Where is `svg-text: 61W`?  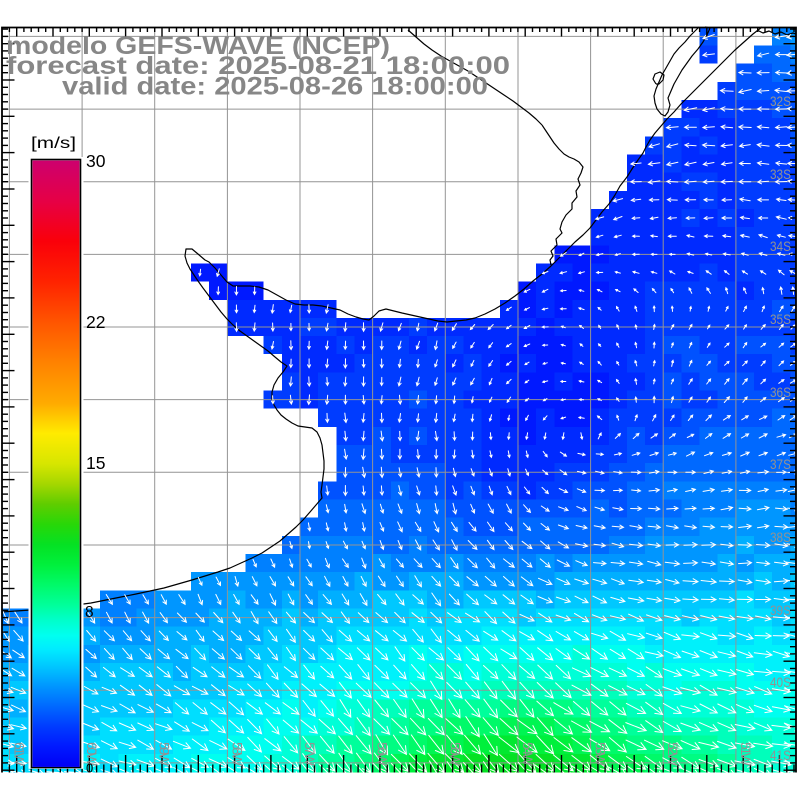
svg-text: 61W is located at coordinates (19, 754).